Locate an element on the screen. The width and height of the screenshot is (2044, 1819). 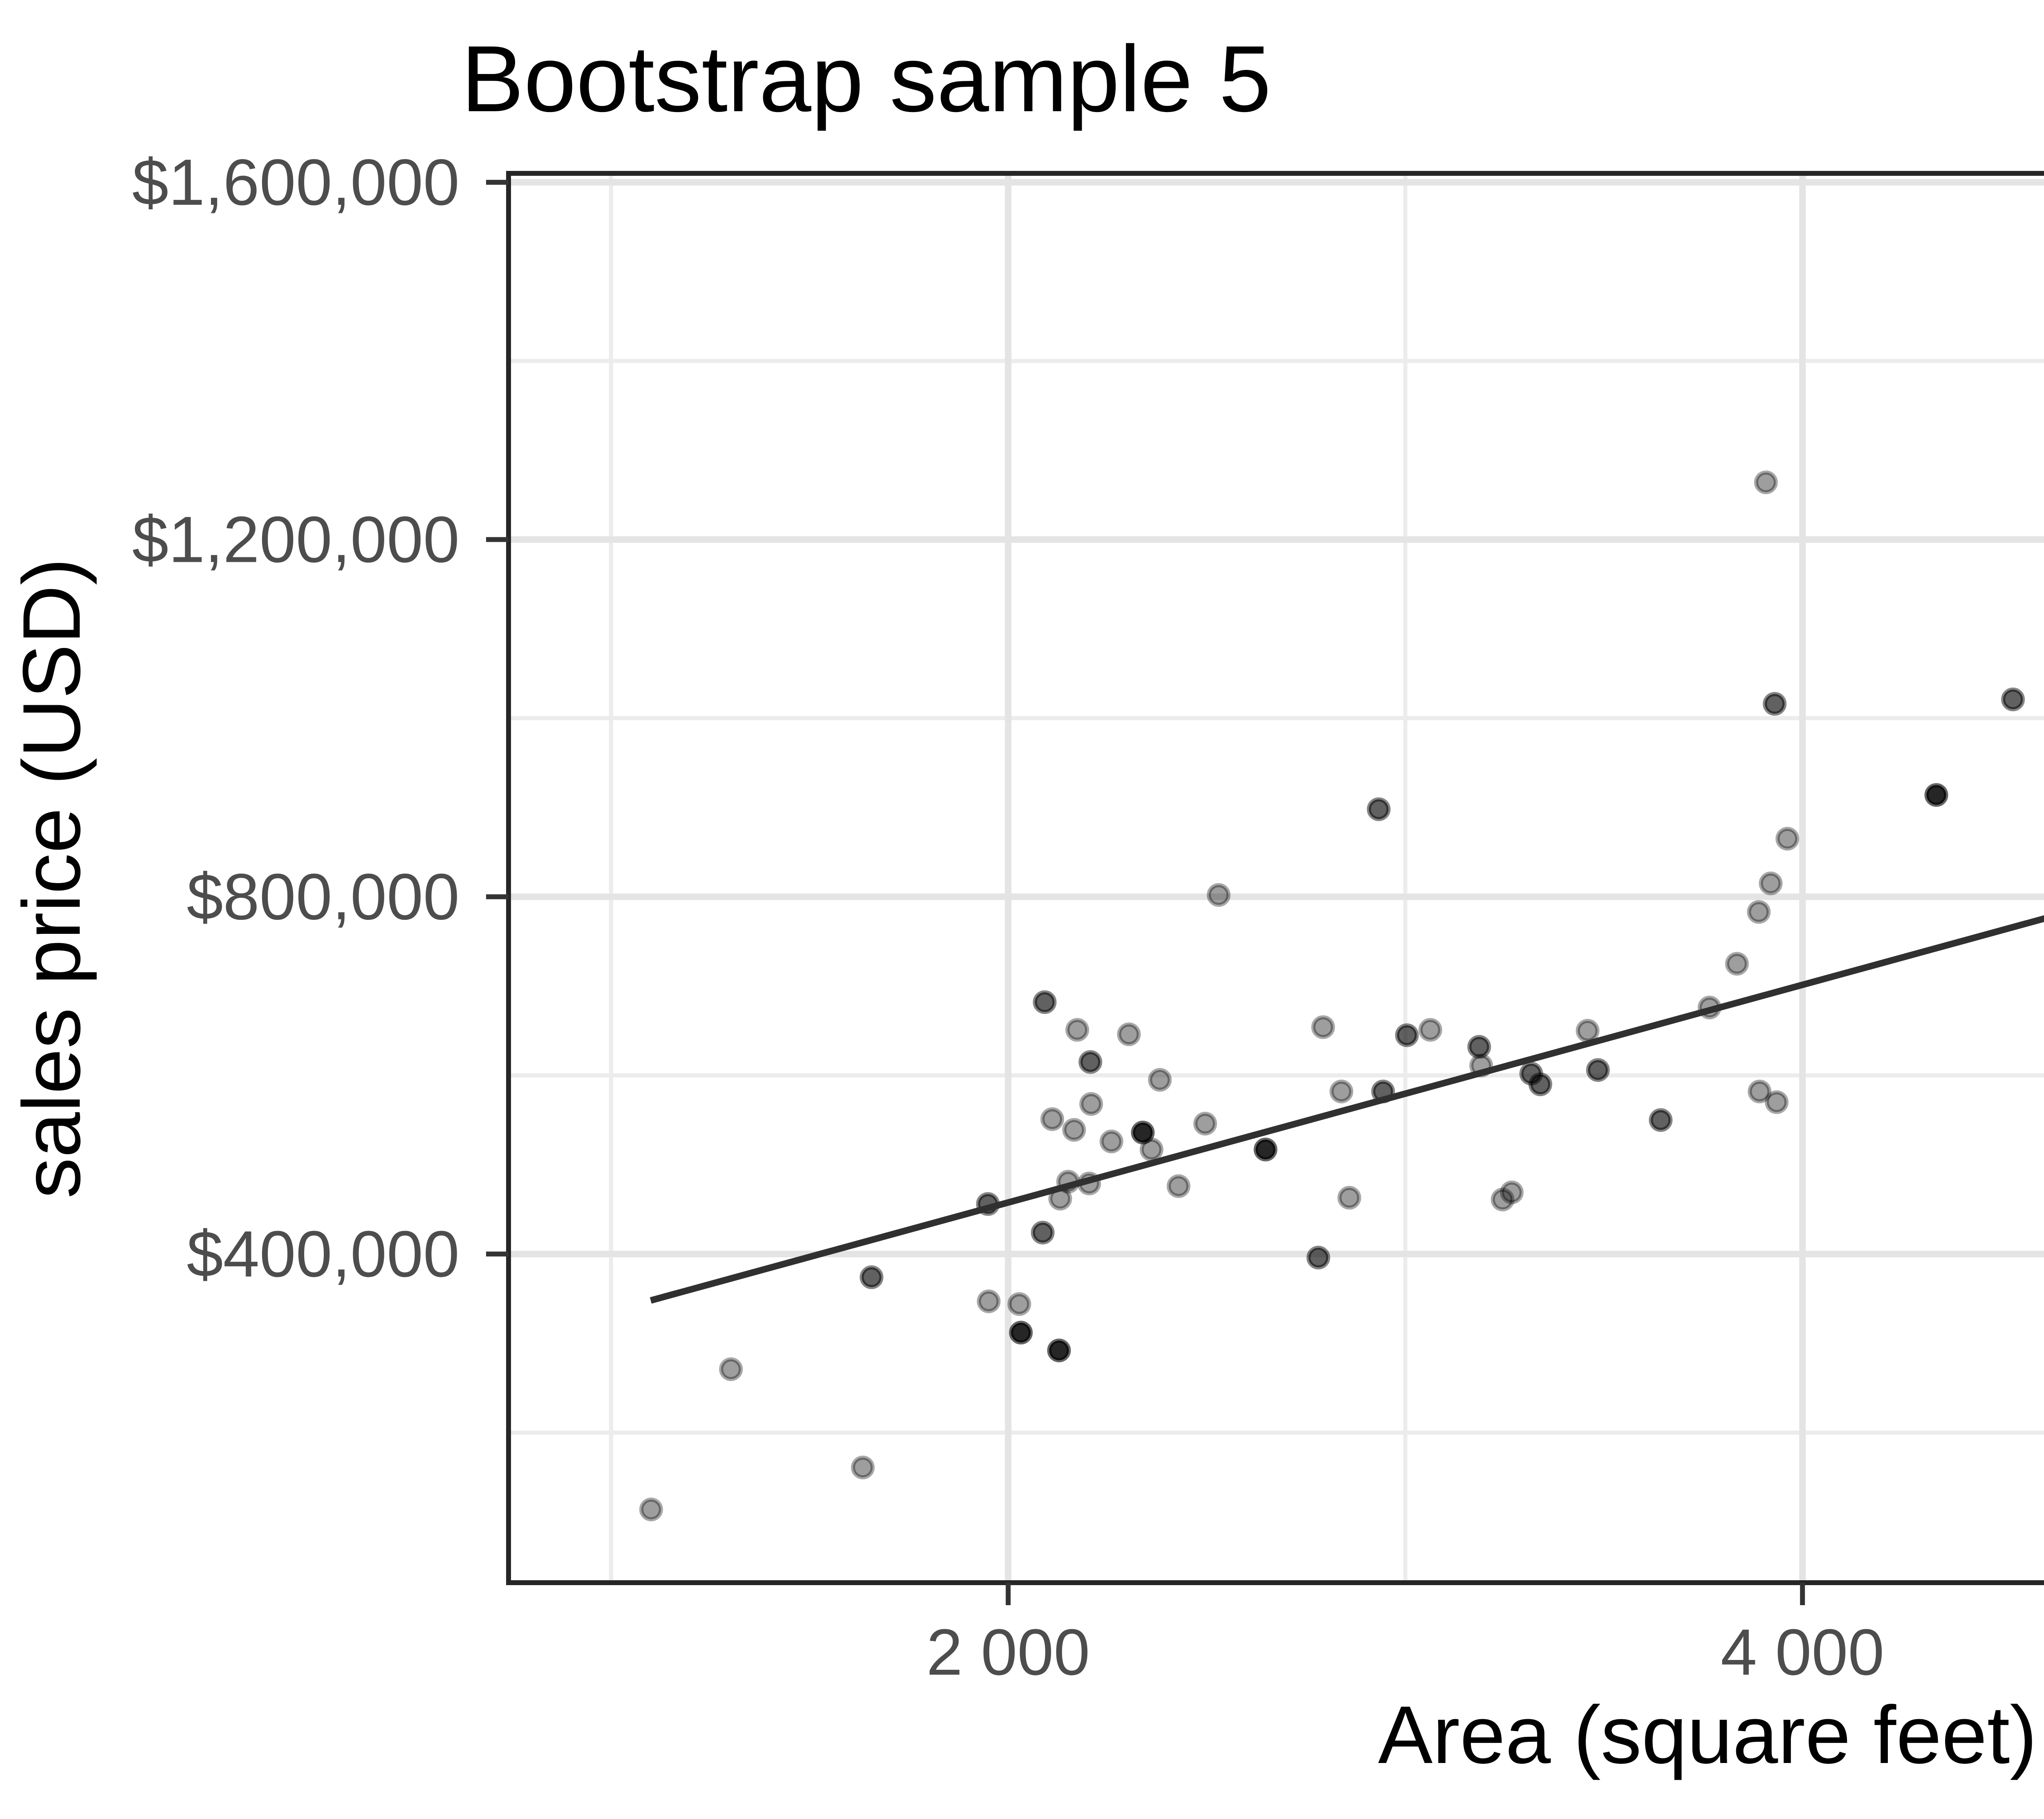
regression-line-layer is located at coordinates (1347, 1109).